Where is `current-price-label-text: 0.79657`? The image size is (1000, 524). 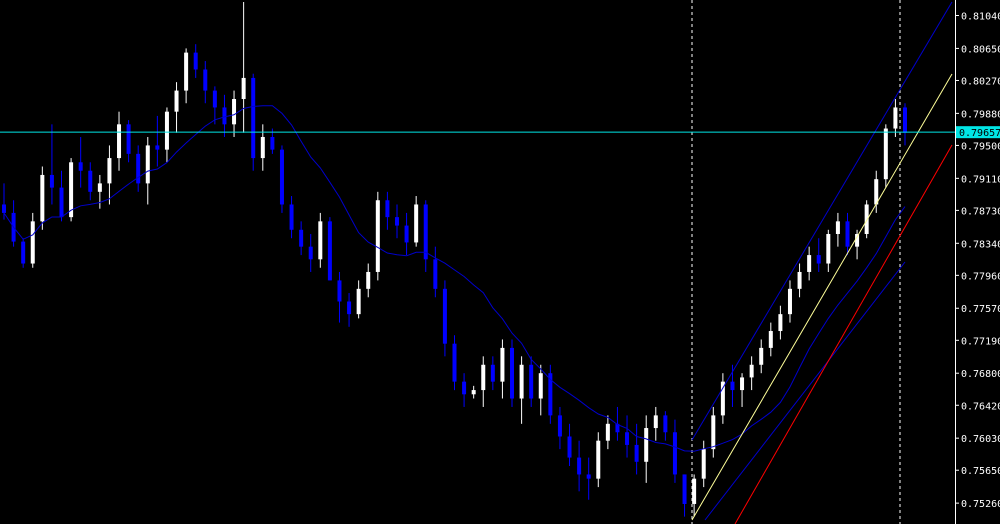 current-price-label-text: 0.79657 is located at coordinates (979, 133).